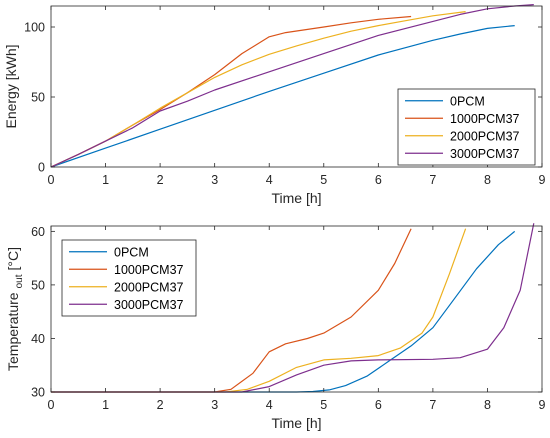 This screenshot has width=550, height=438. What do you see at coordinates (11, 86) in the screenshot?
I see `y-axis-label: Energy [kWh]` at bounding box center [11, 86].